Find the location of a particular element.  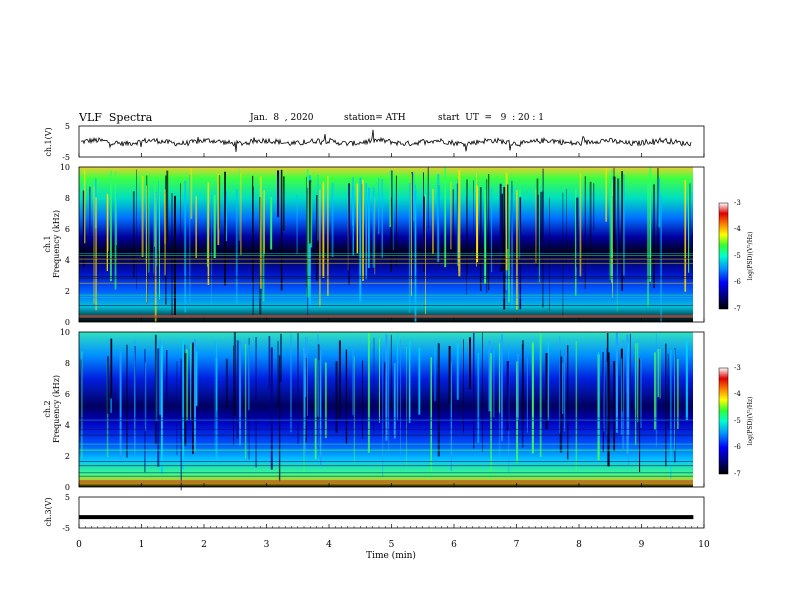

ch1-ytick-10: 10 is located at coordinates (65, 167).